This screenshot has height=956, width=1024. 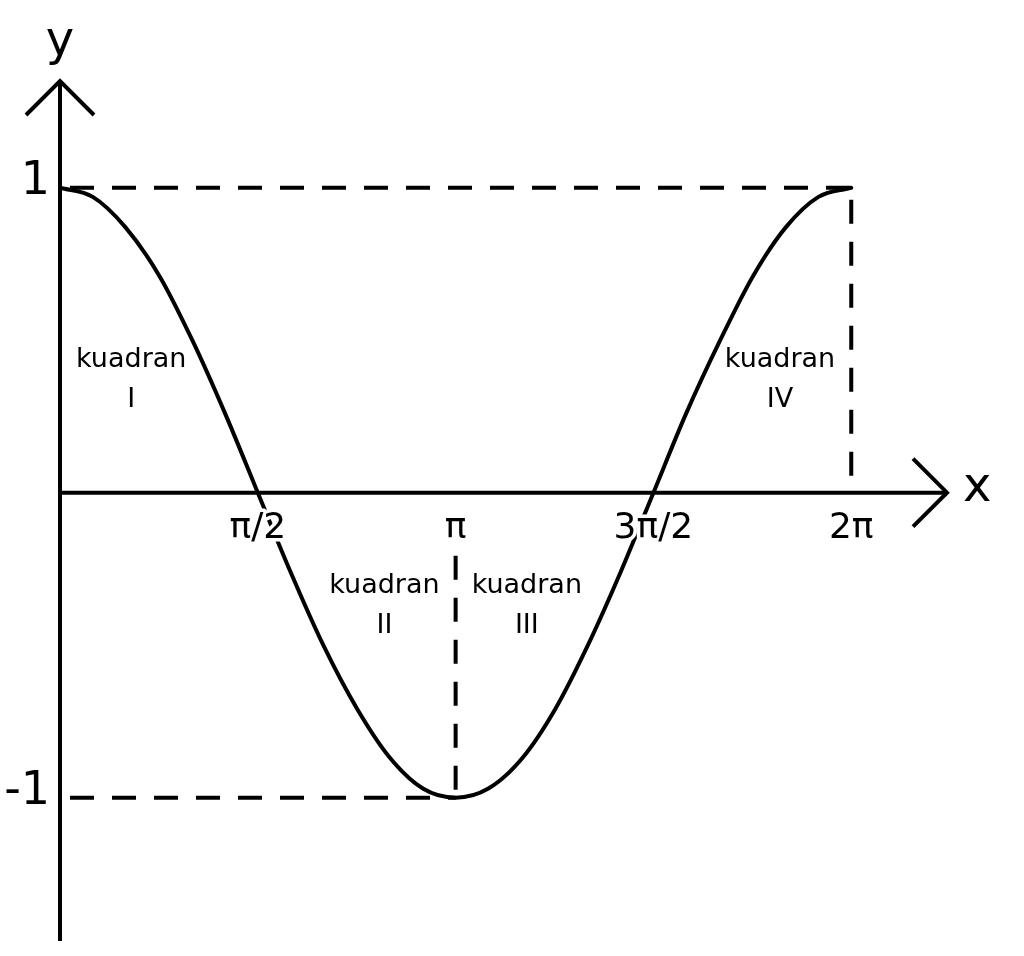 What do you see at coordinates (851, 526) in the screenshot?
I see `x-tick-label: 2π` at bounding box center [851, 526].